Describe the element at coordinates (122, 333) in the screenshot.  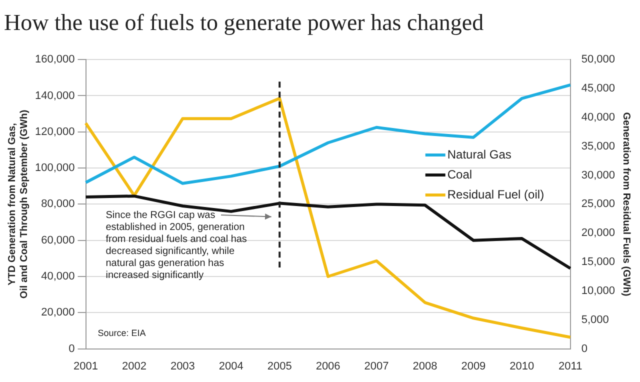
I see `annotation: Source: EIA` at that location.